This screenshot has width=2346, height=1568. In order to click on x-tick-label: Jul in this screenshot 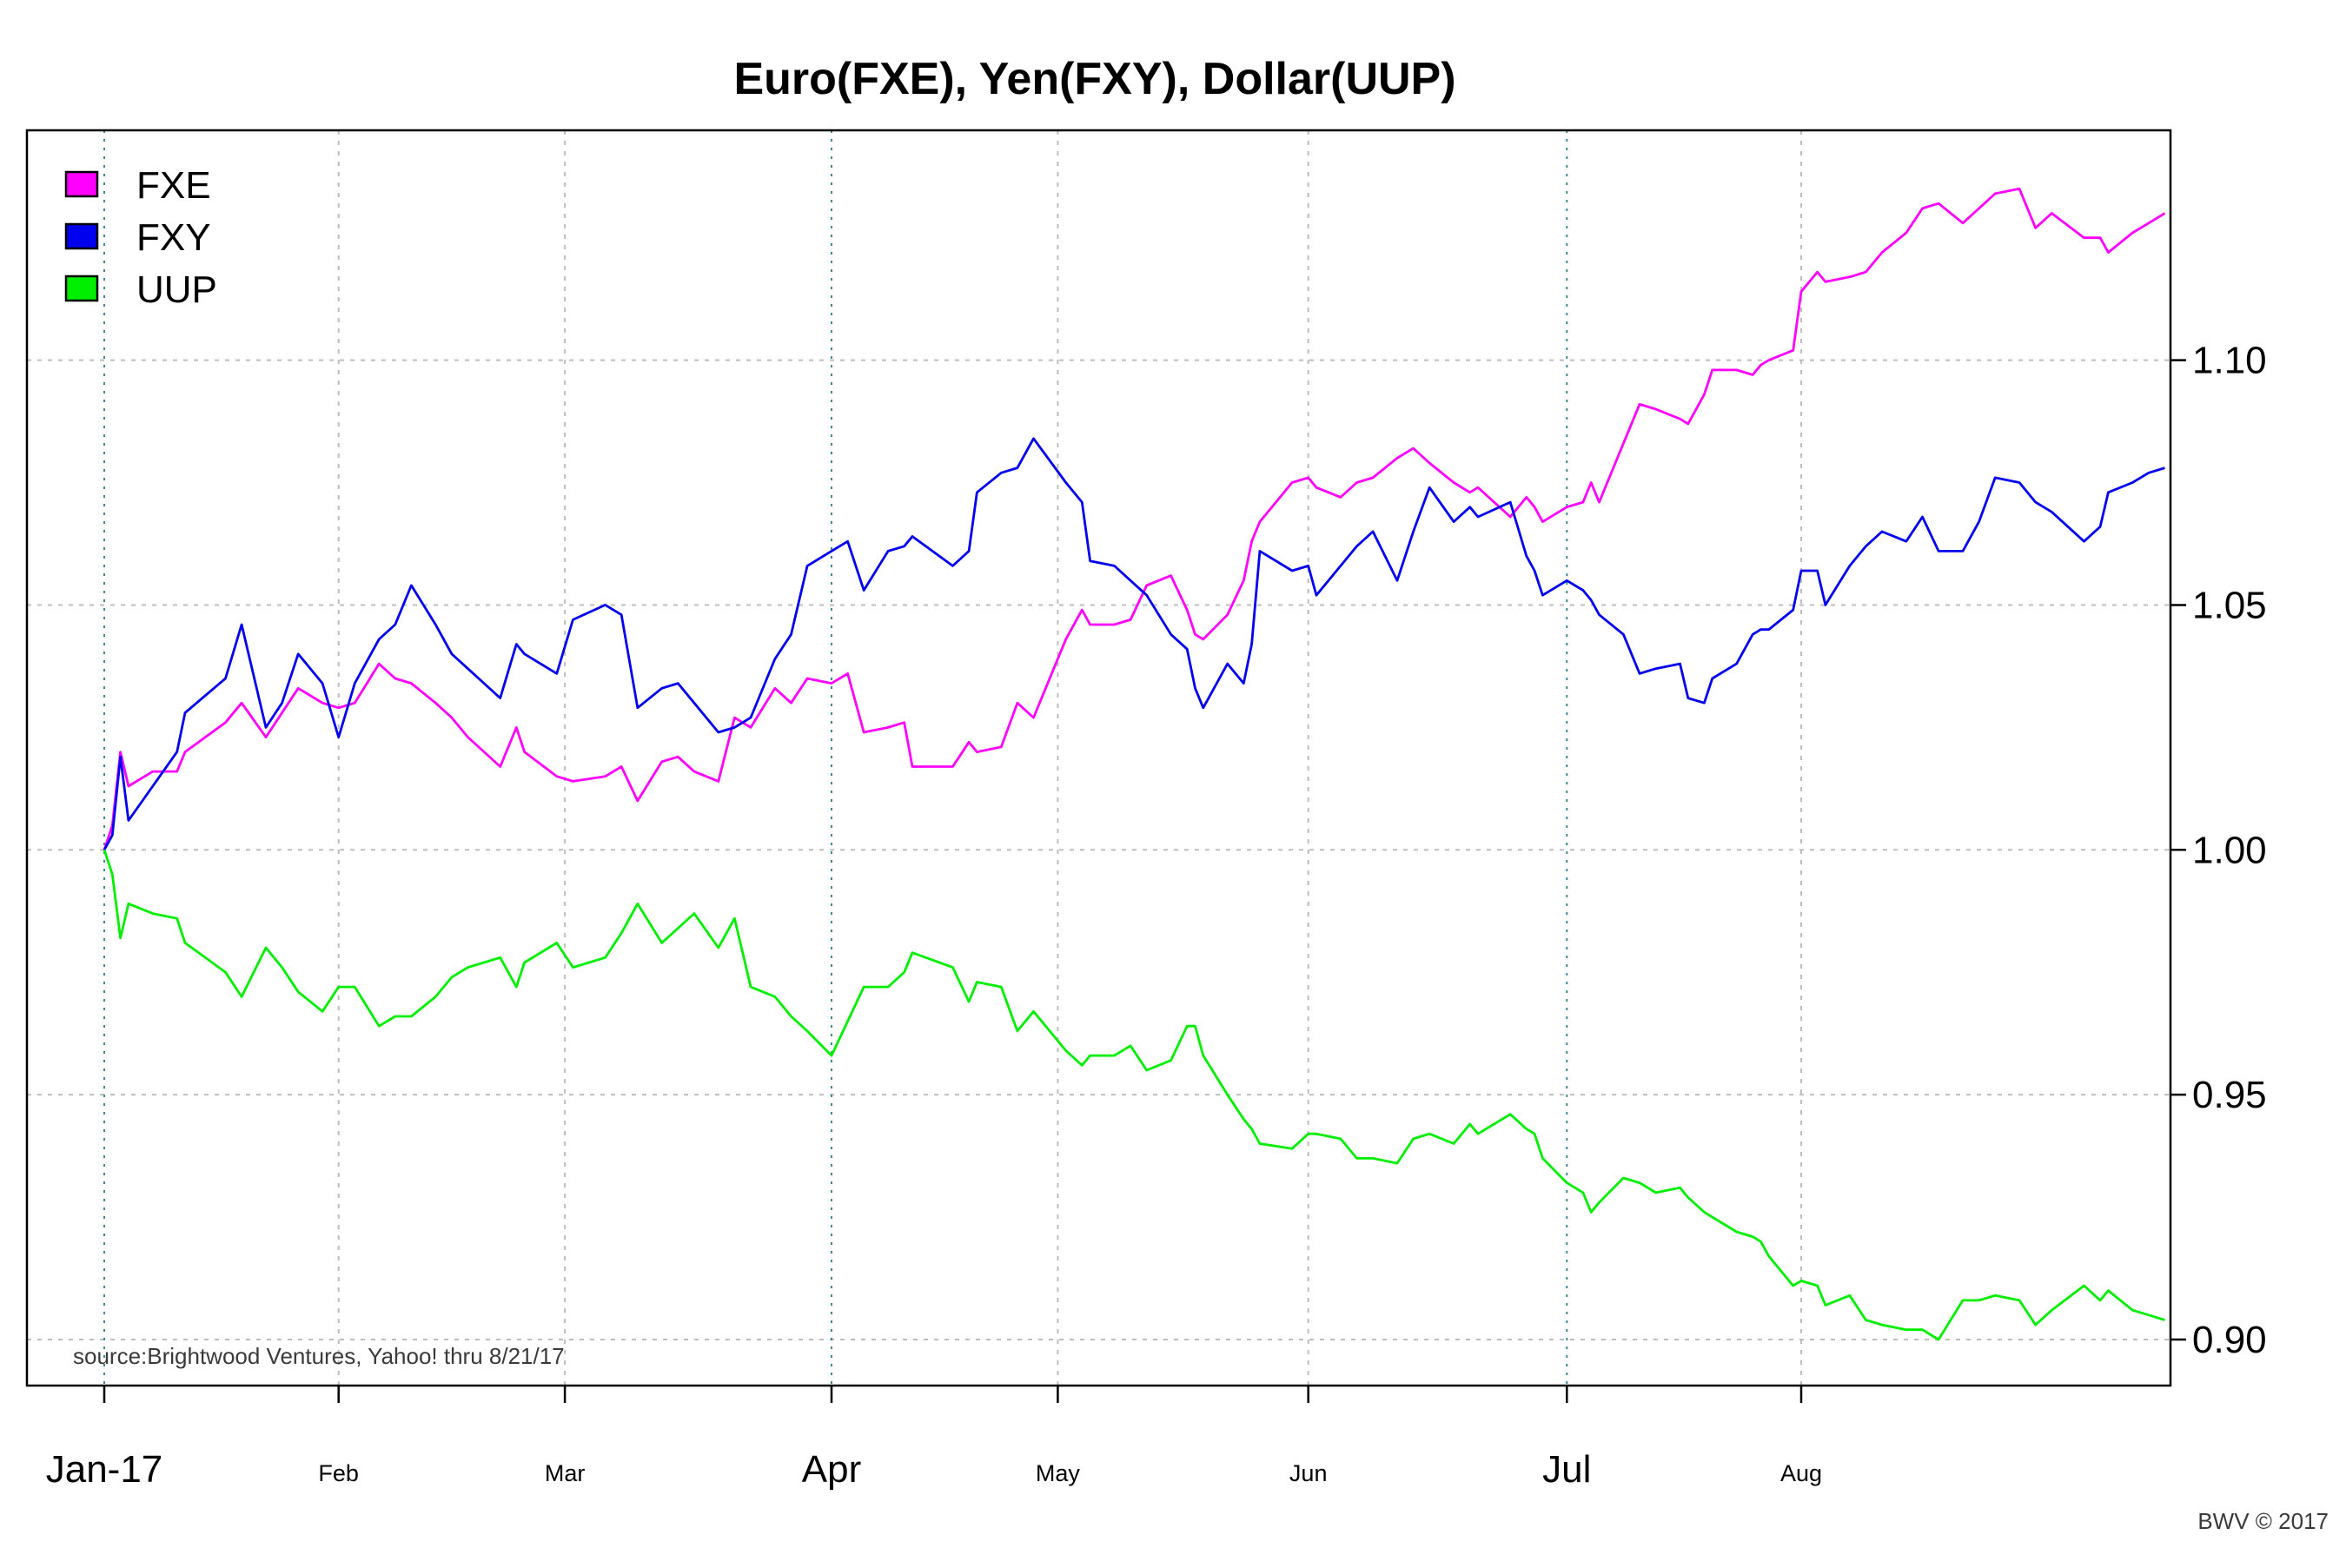, I will do `click(1567, 1469)`.